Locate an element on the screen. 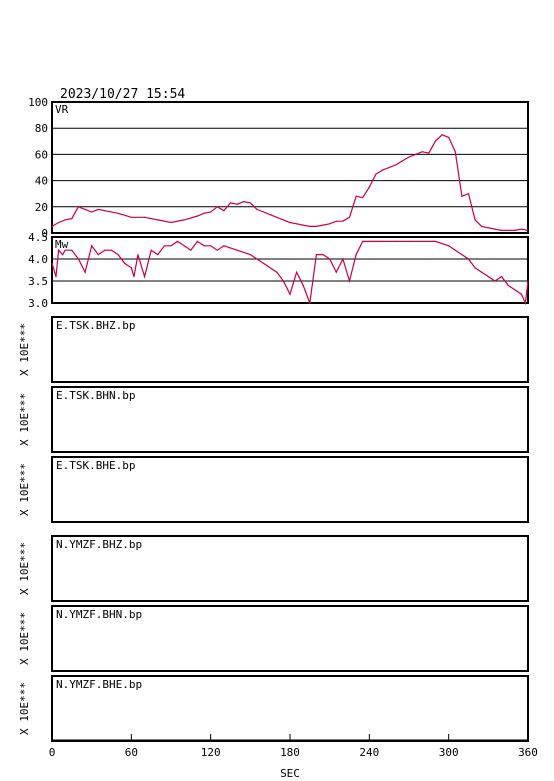  mw-label: Mw is located at coordinates (62, 244).